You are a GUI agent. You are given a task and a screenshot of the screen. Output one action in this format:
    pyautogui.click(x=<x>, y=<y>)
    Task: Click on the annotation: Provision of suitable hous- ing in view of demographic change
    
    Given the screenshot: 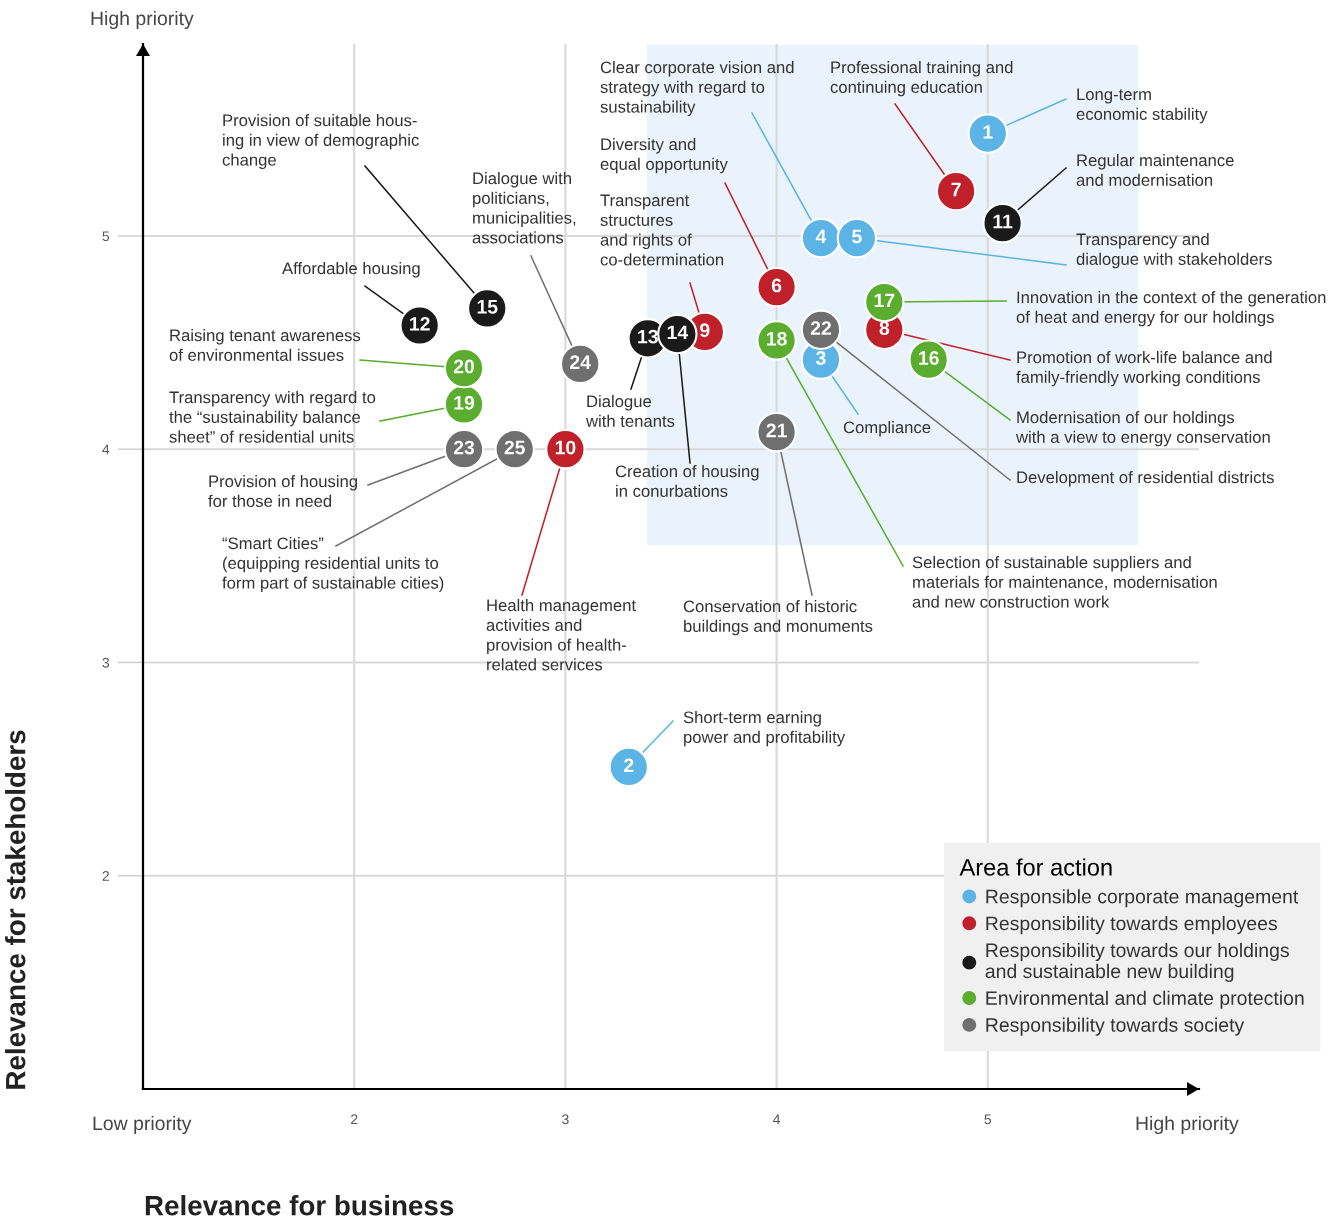 What is the action you would take?
    pyautogui.click(x=320, y=142)
    